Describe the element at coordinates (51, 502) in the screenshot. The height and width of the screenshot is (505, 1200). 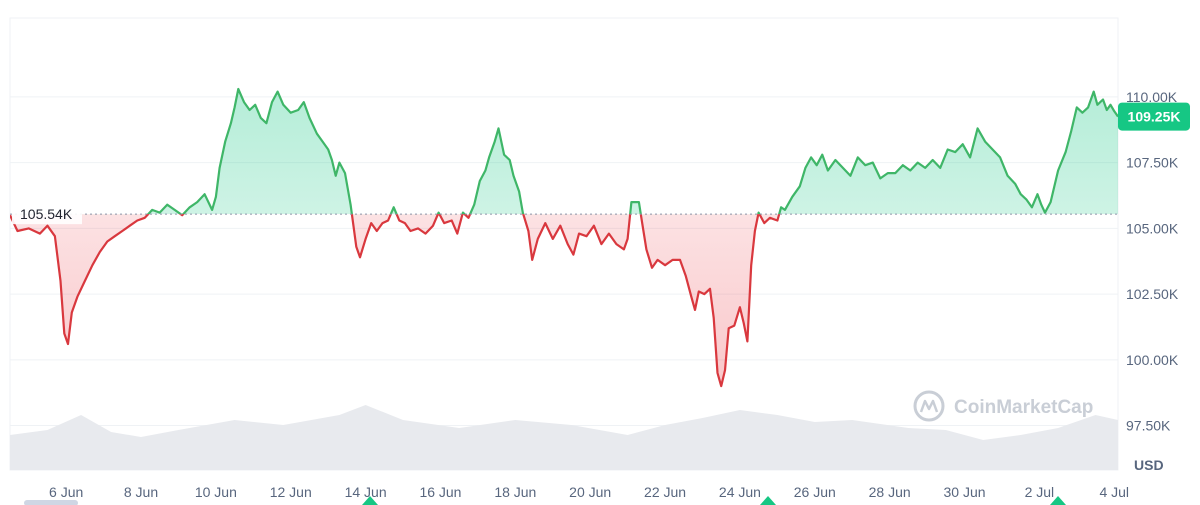
I see `range-scroll-handle` at that location.